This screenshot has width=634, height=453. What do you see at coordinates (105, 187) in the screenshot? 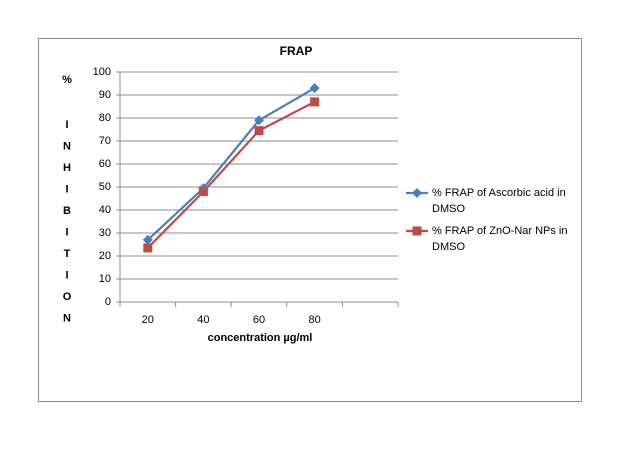
I see `y-tick-label: 50` at bounding box center [105, 187].